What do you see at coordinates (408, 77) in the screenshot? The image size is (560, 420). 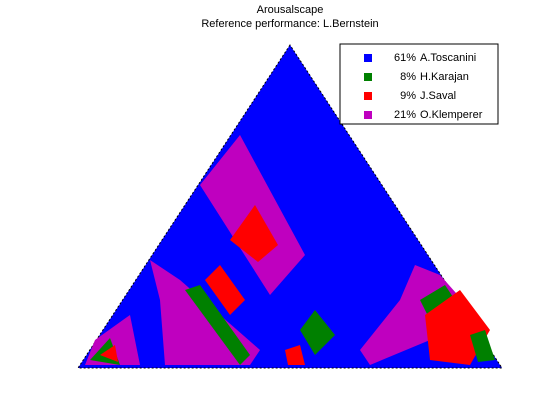 I see `legend-value: 8%` at bounding box center [408, 77].